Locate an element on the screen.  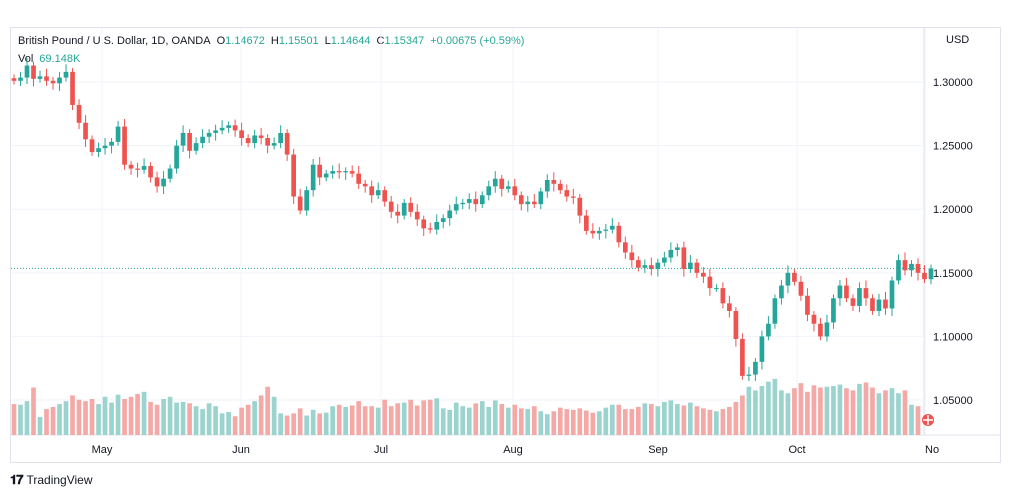
close-value: 1.15347 is located at coordinates (404, 41).